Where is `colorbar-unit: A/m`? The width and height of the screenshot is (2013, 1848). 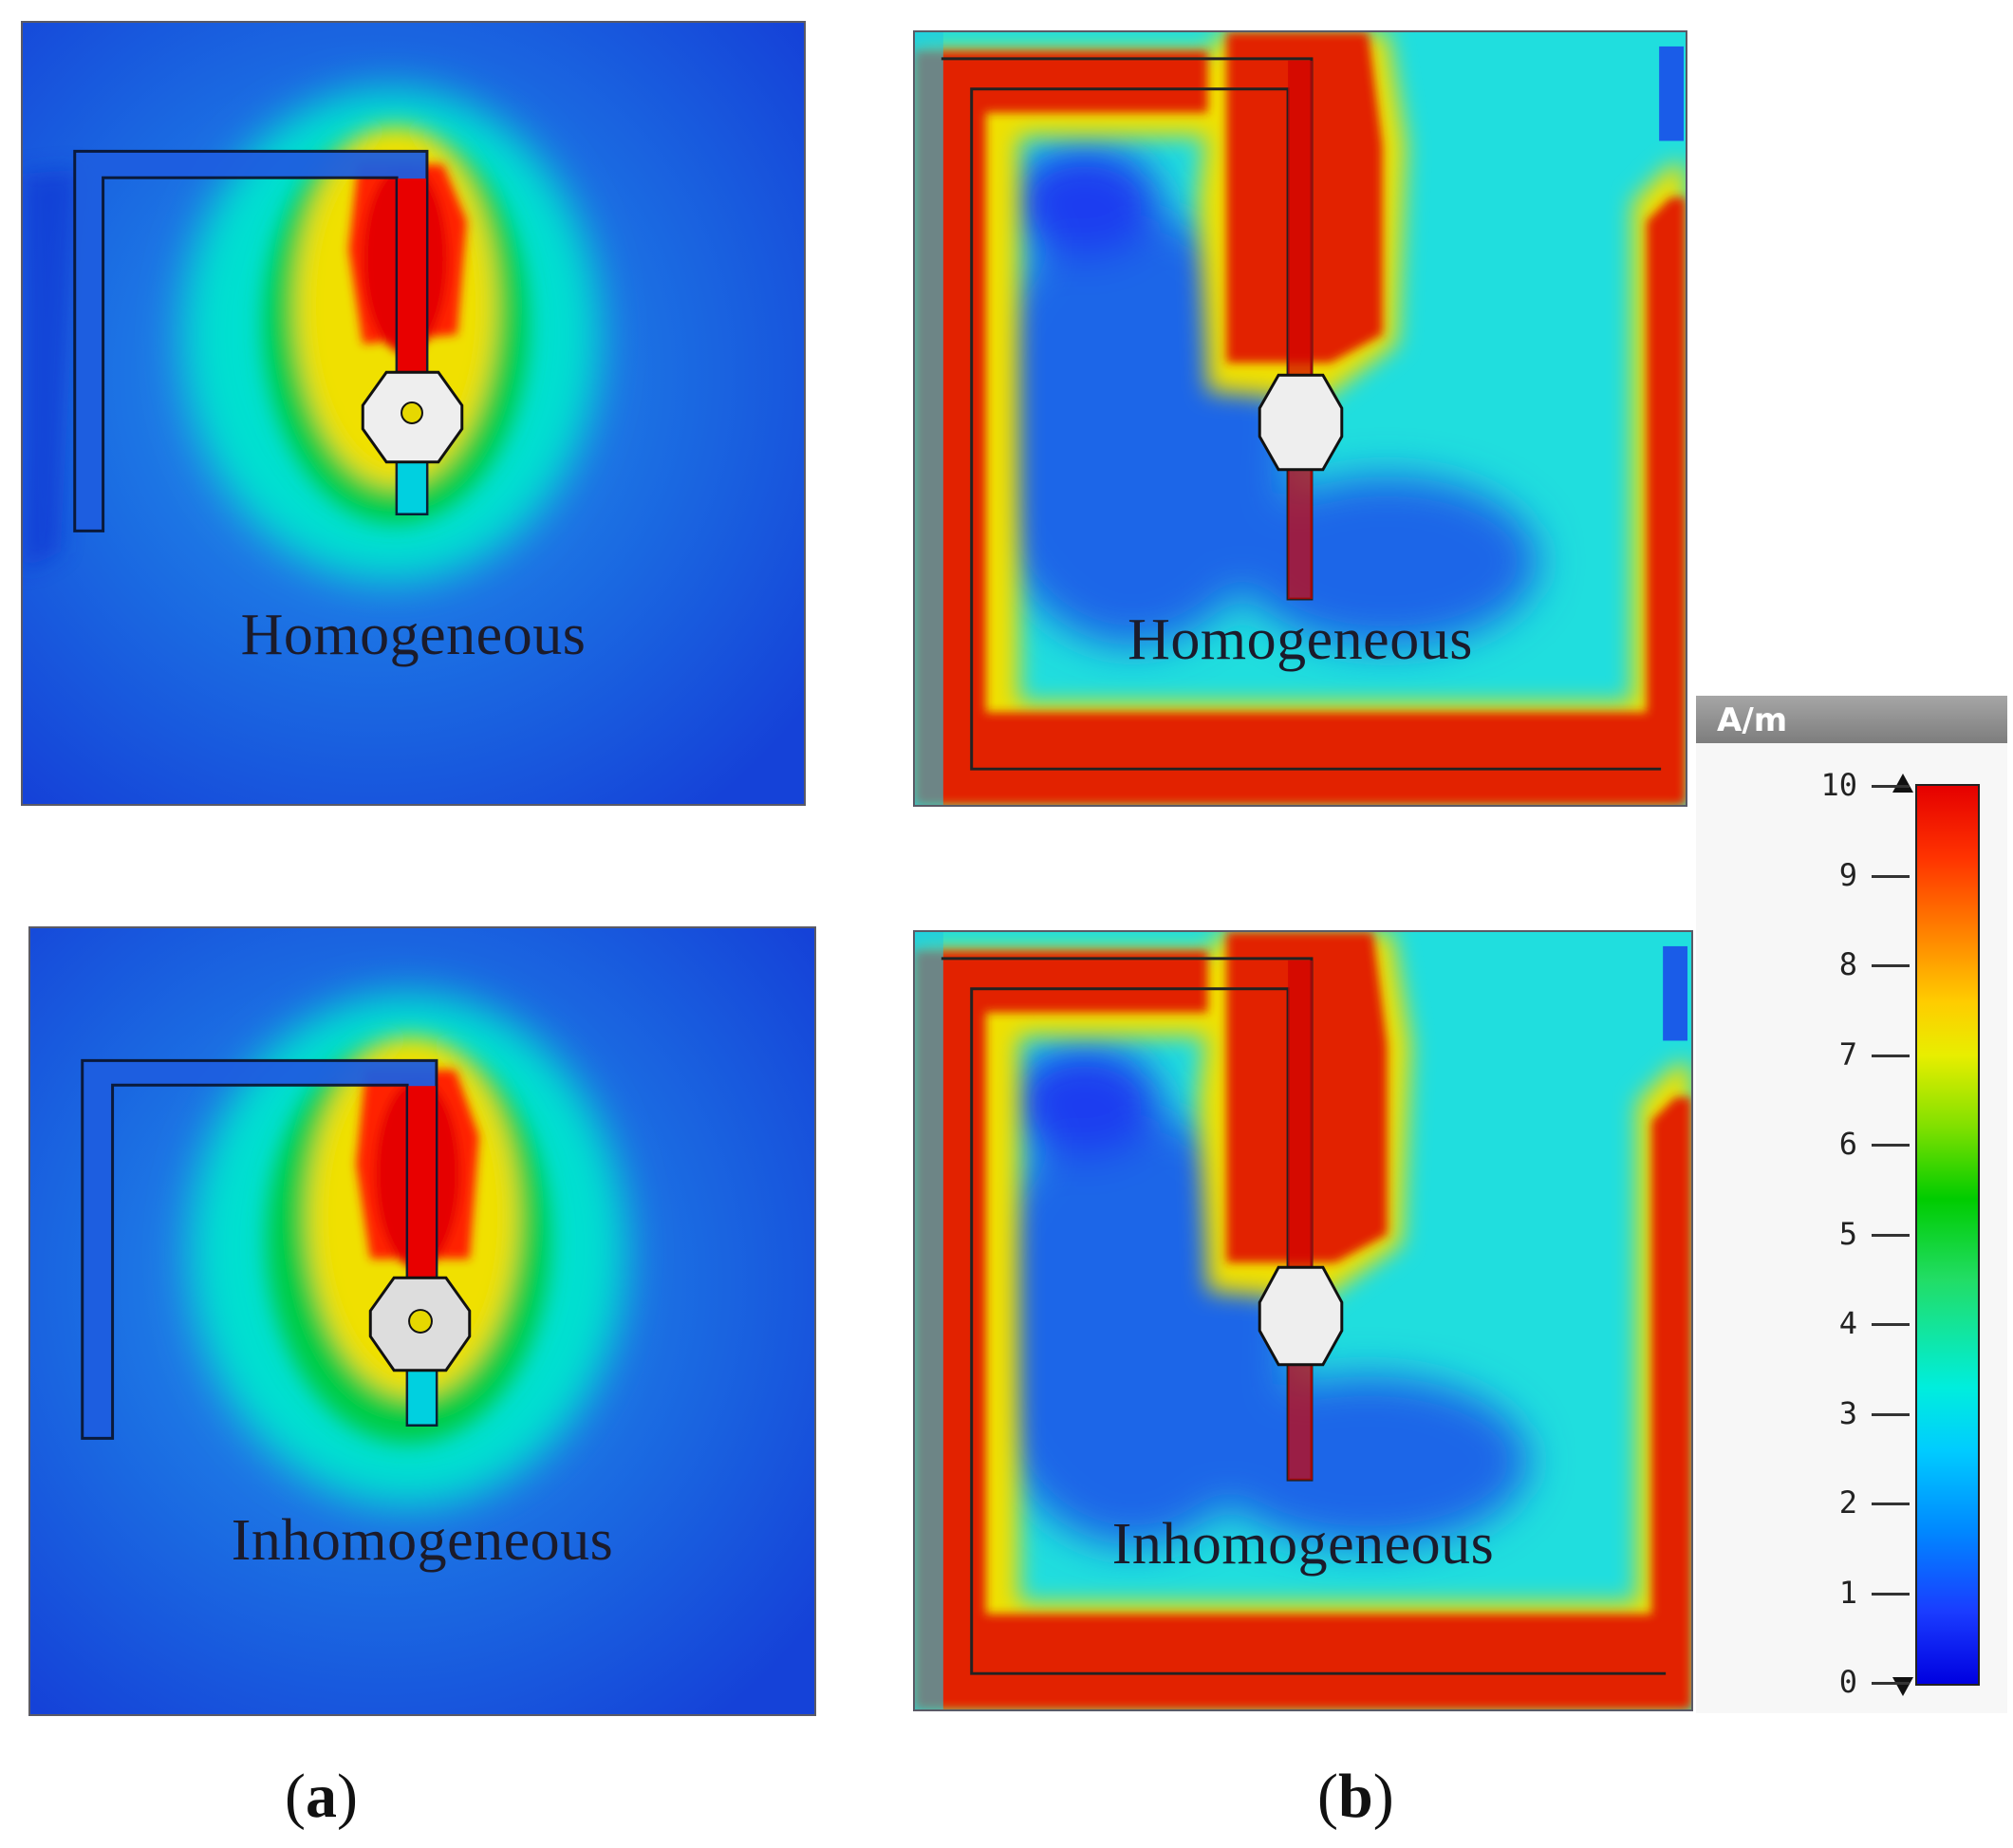
colorbar-unit: A/m is located at coordinates (1753, 720).